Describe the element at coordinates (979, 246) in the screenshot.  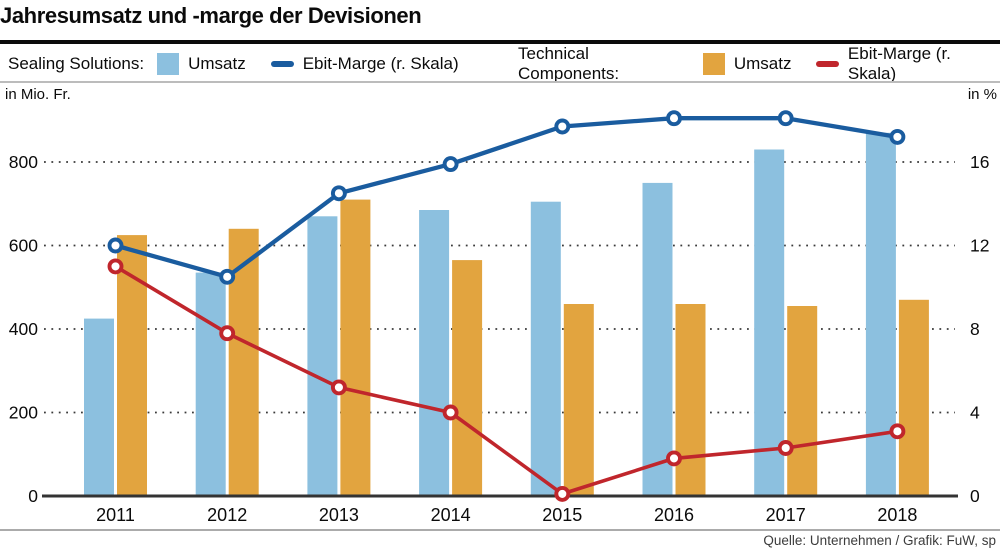
I see `right-axis-tick-label: 12` at that location.